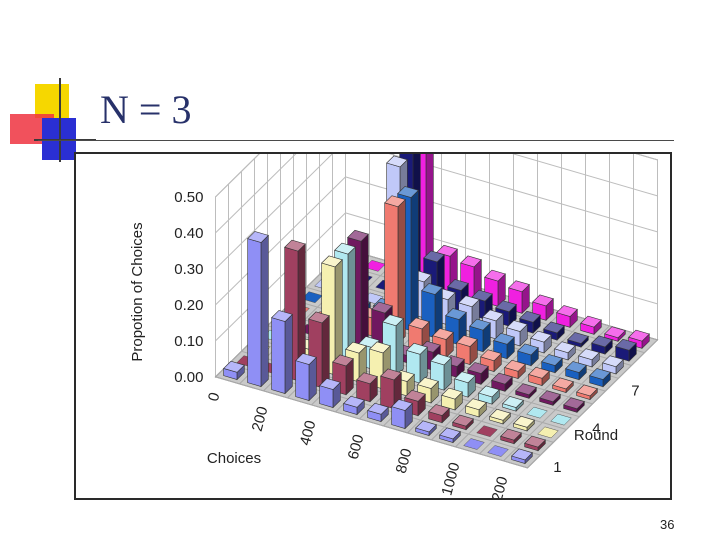 This screenshot has height=540, width=720. Describe the element at coordinates (404, 461) in the screenshot. I see `x-tick-label: 800` at that location.